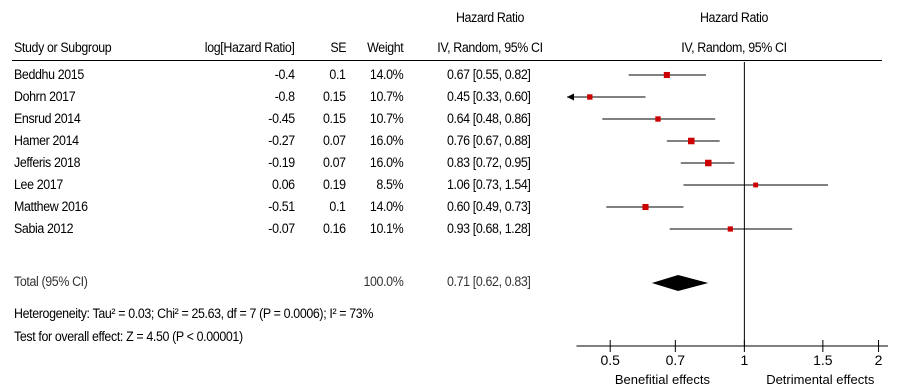 This screenshot has height=388, width=897. I want to click on total-weight: 100.0%, so click(383, 281).